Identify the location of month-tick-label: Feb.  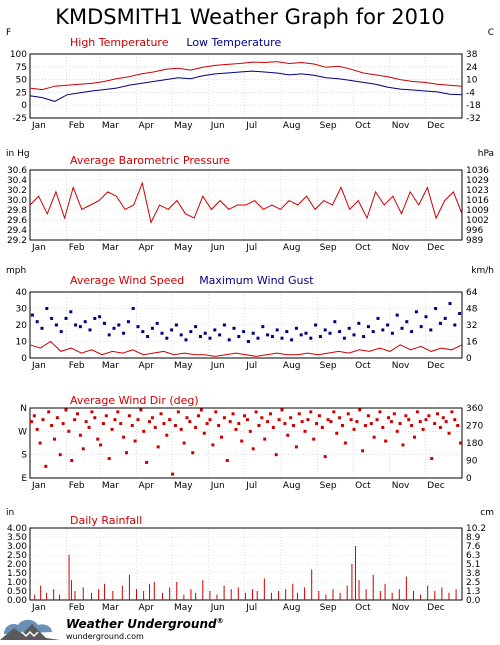
(77, 608).